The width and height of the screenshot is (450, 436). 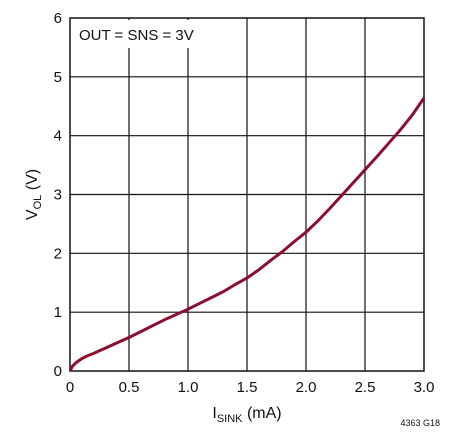 I want to click on y-tick-labels: 0 1 2 3 4 5 6, so click(x=58, y=195).